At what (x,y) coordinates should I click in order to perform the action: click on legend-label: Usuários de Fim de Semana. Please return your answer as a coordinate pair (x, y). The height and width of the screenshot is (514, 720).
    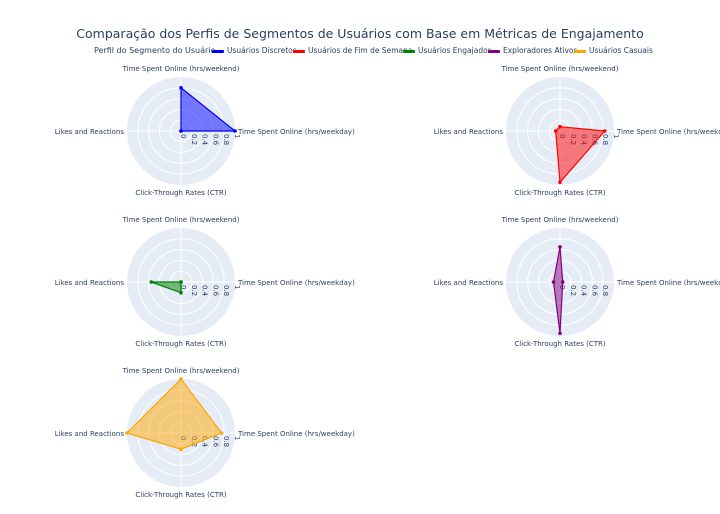
    Looking at the image, I should click on (360, 50).